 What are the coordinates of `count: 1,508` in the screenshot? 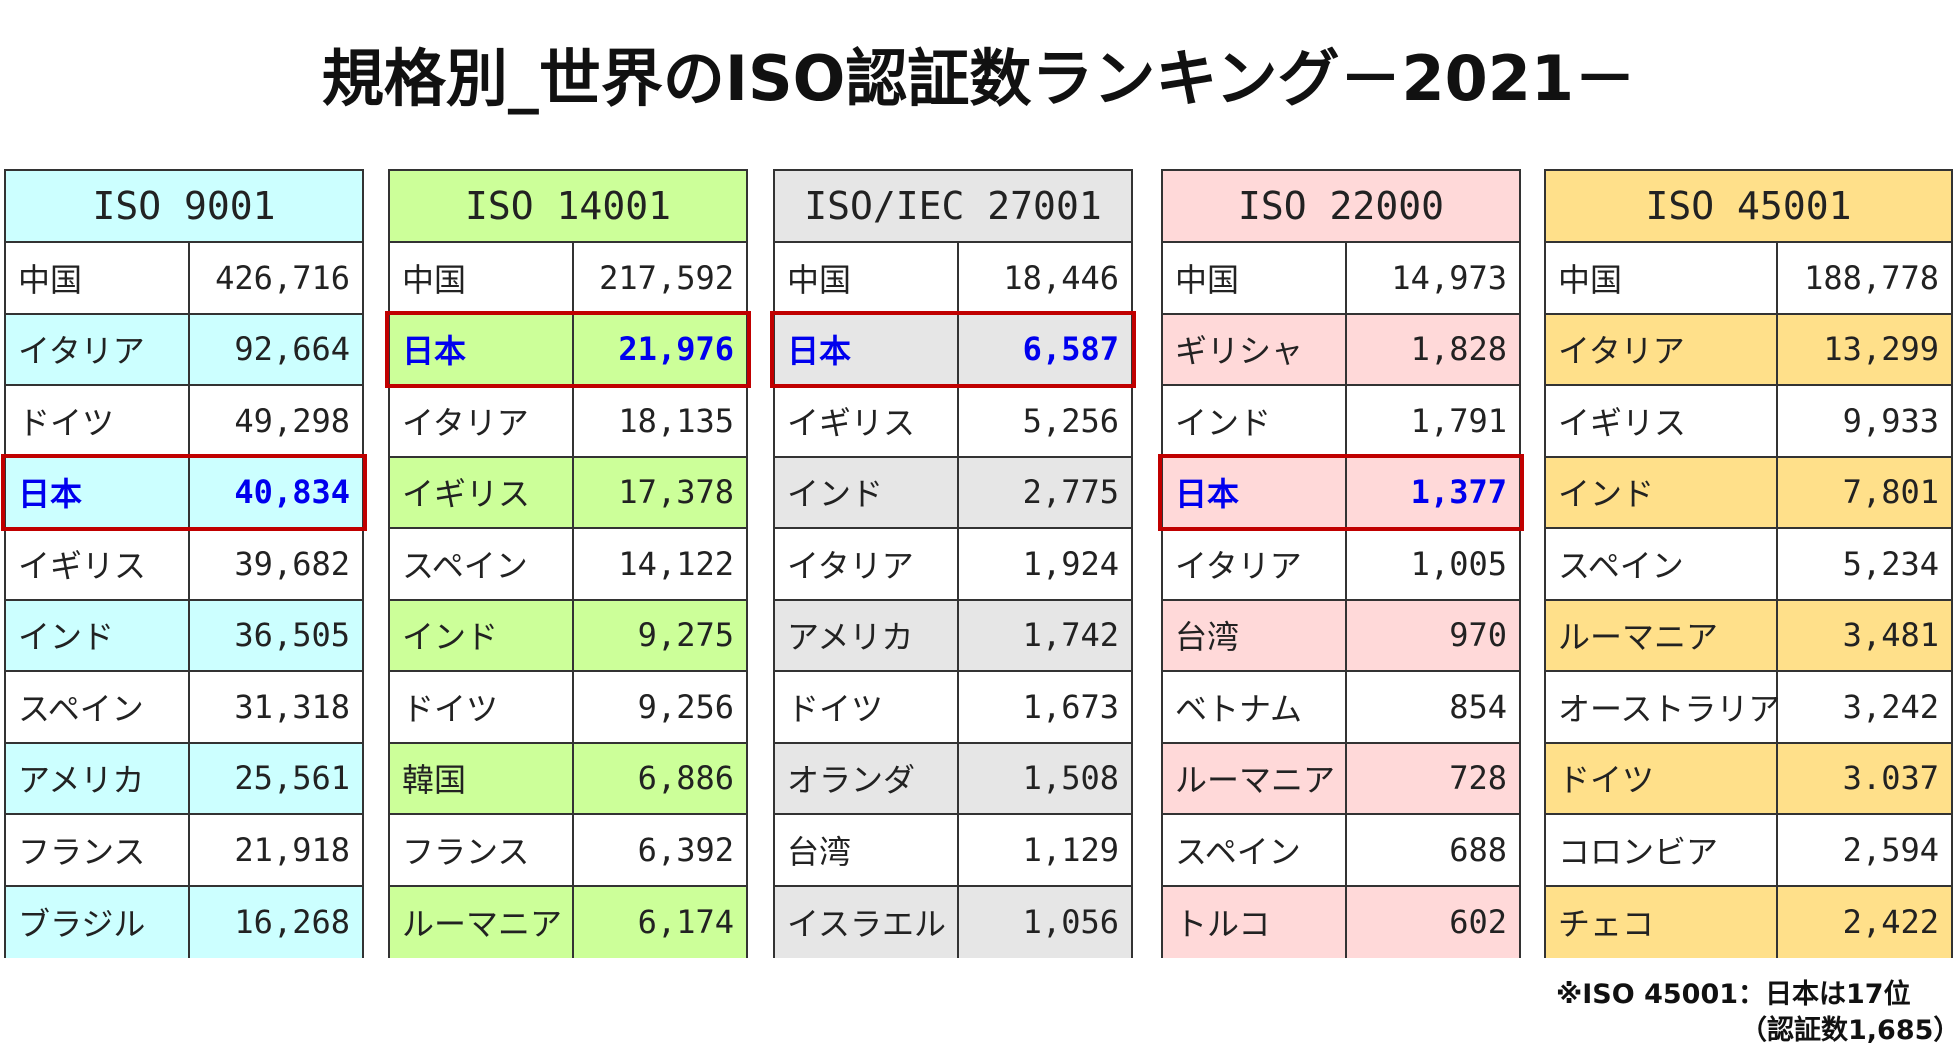 It's located at (1045, 779).